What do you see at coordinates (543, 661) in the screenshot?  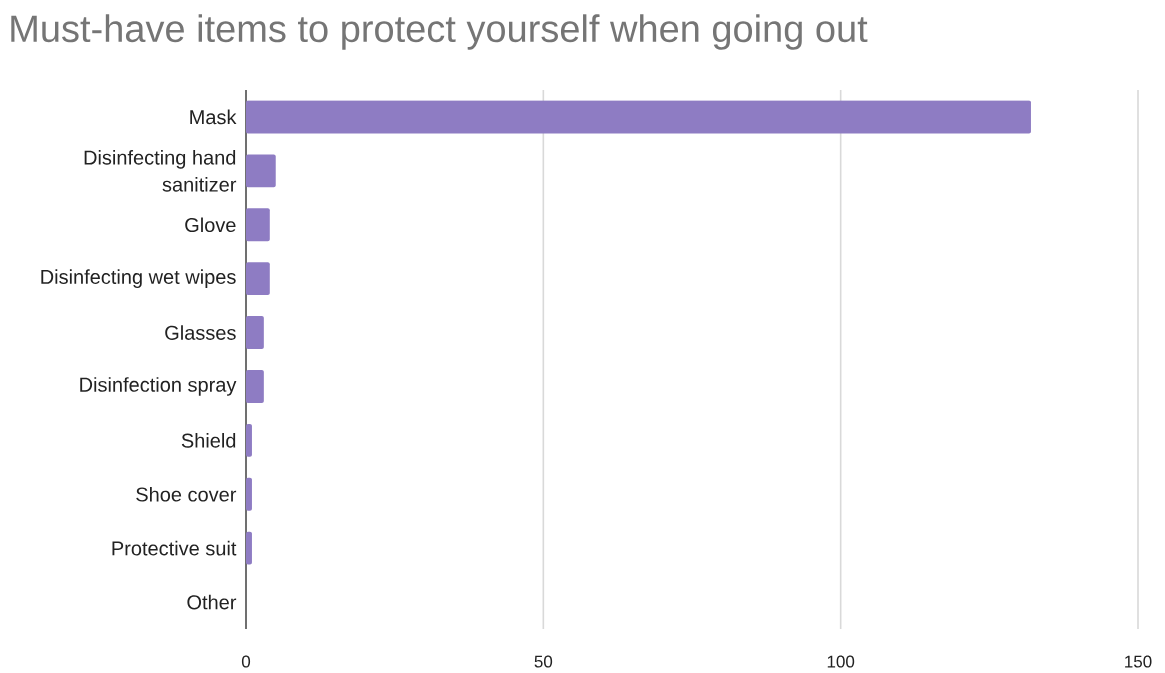 I see `x-tick-label: 50` at bounding box center [543, 661].